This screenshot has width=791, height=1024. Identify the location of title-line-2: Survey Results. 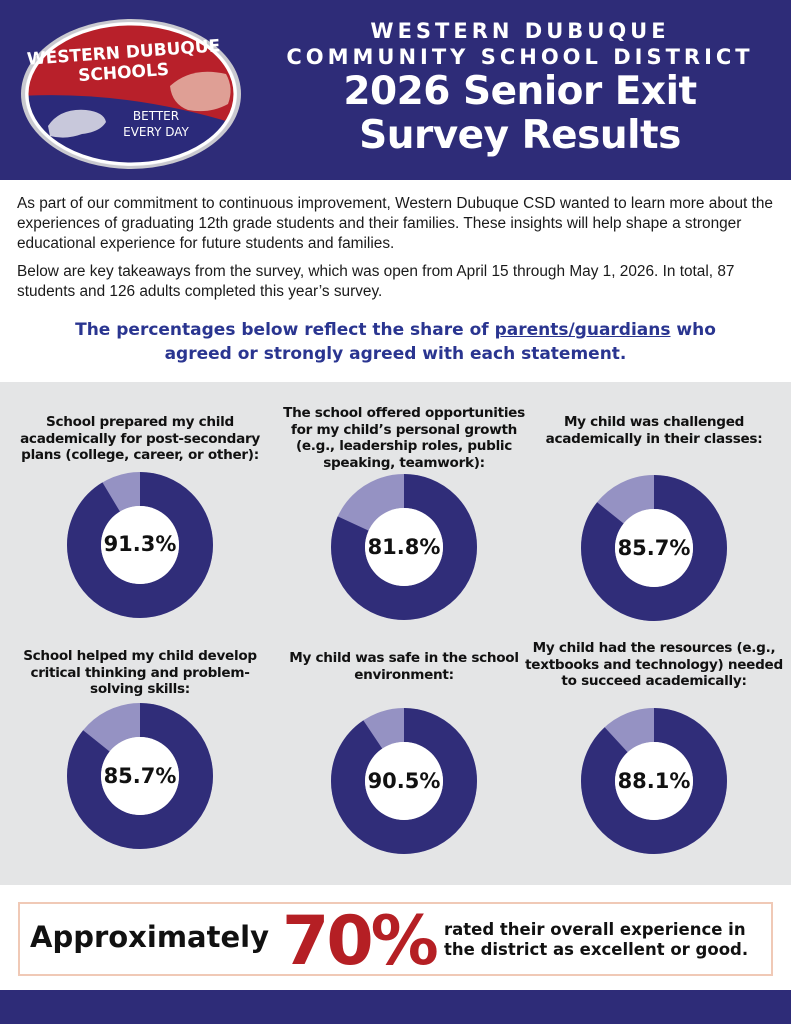
(520, 135).